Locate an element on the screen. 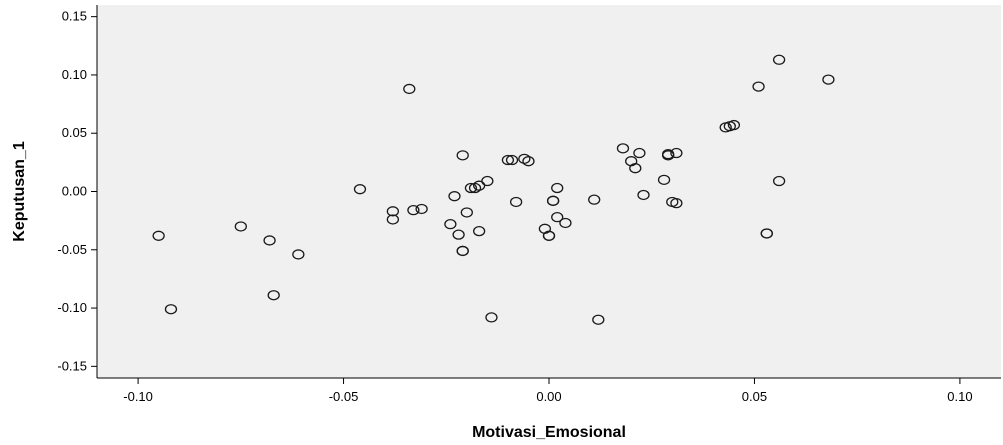 This screenshot has height=445, width=1003. x-axis-ticks: -0.10 -0.05 0.00 0.05 0.10 is located at coordinates (548, 391).